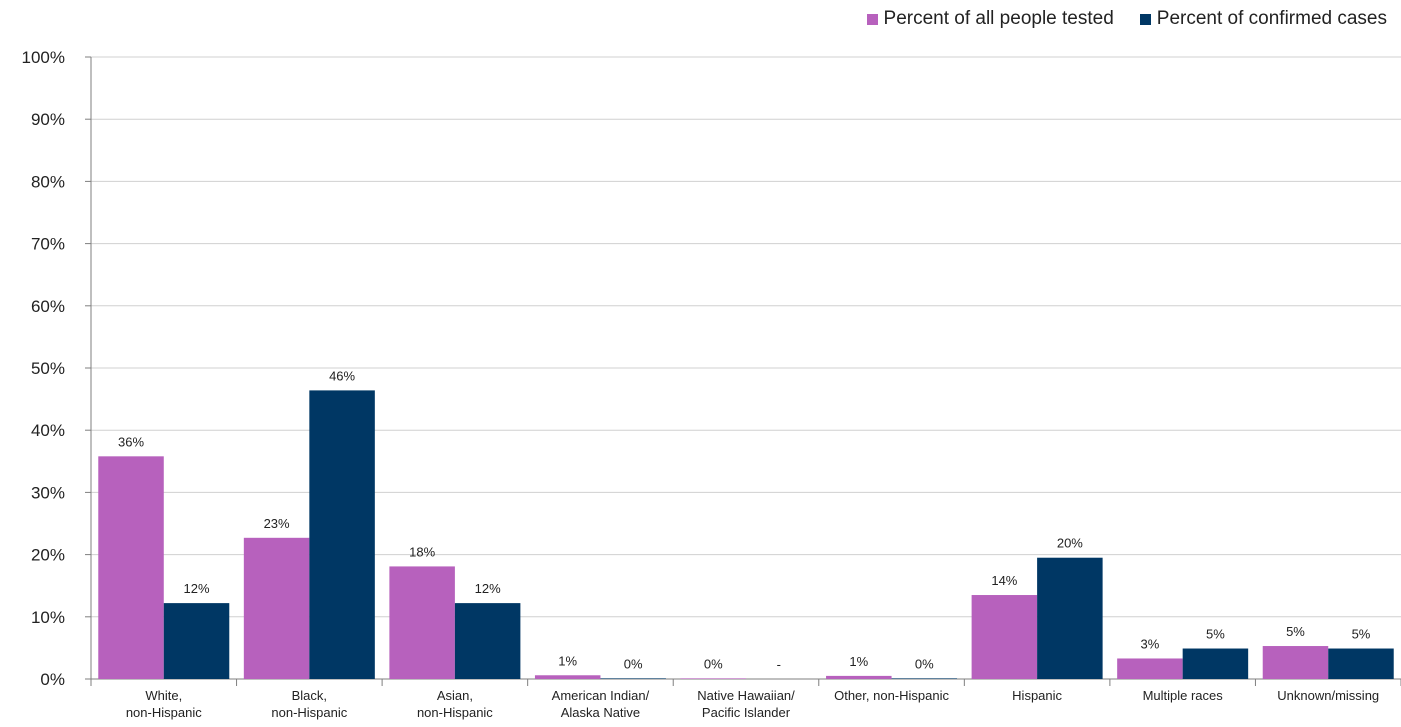 Image resolution: width=1401 pixels, height=727 pixels. I want to click on category-label-line: Unknown/missing, so click(1328, 695).